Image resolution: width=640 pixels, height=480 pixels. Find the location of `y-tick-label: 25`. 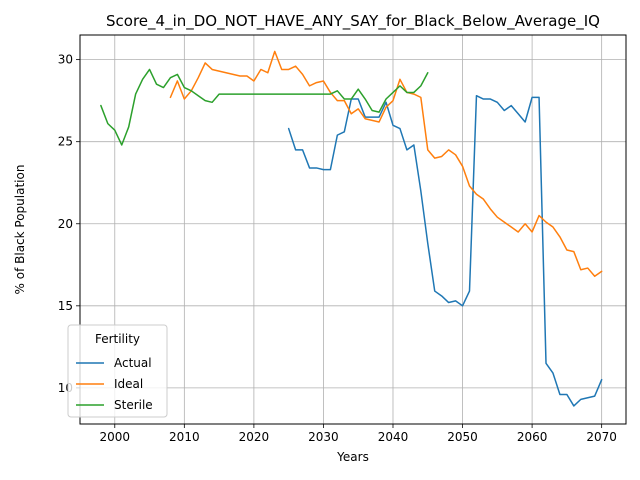

y-tick-label: 25 is located at coordinates (65, 142).